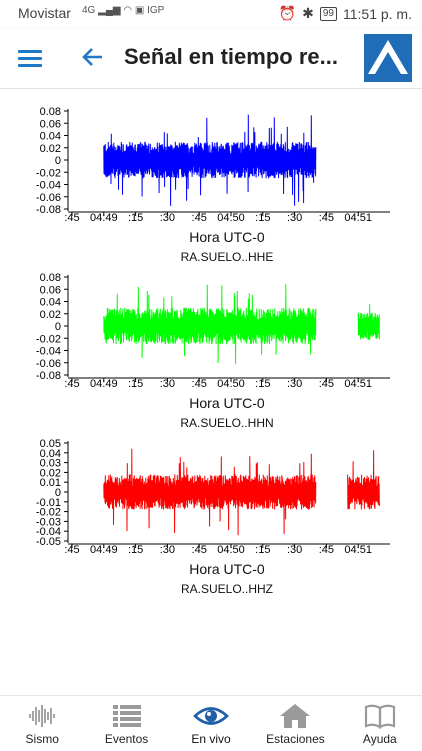 This screenshot has width=422, height=751. I want to click on signal-icon: ▂▄▆, so click(109, 10).